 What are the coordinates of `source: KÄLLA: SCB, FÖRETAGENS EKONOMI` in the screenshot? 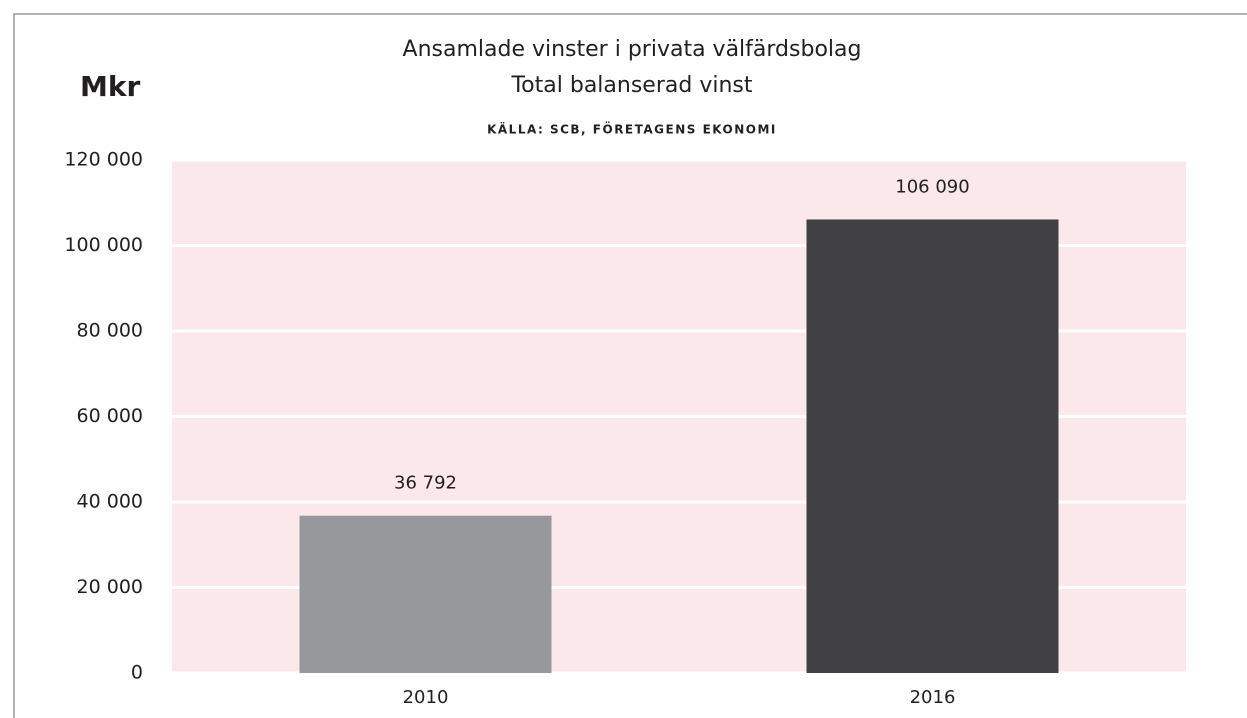 It's located at (632, 129).